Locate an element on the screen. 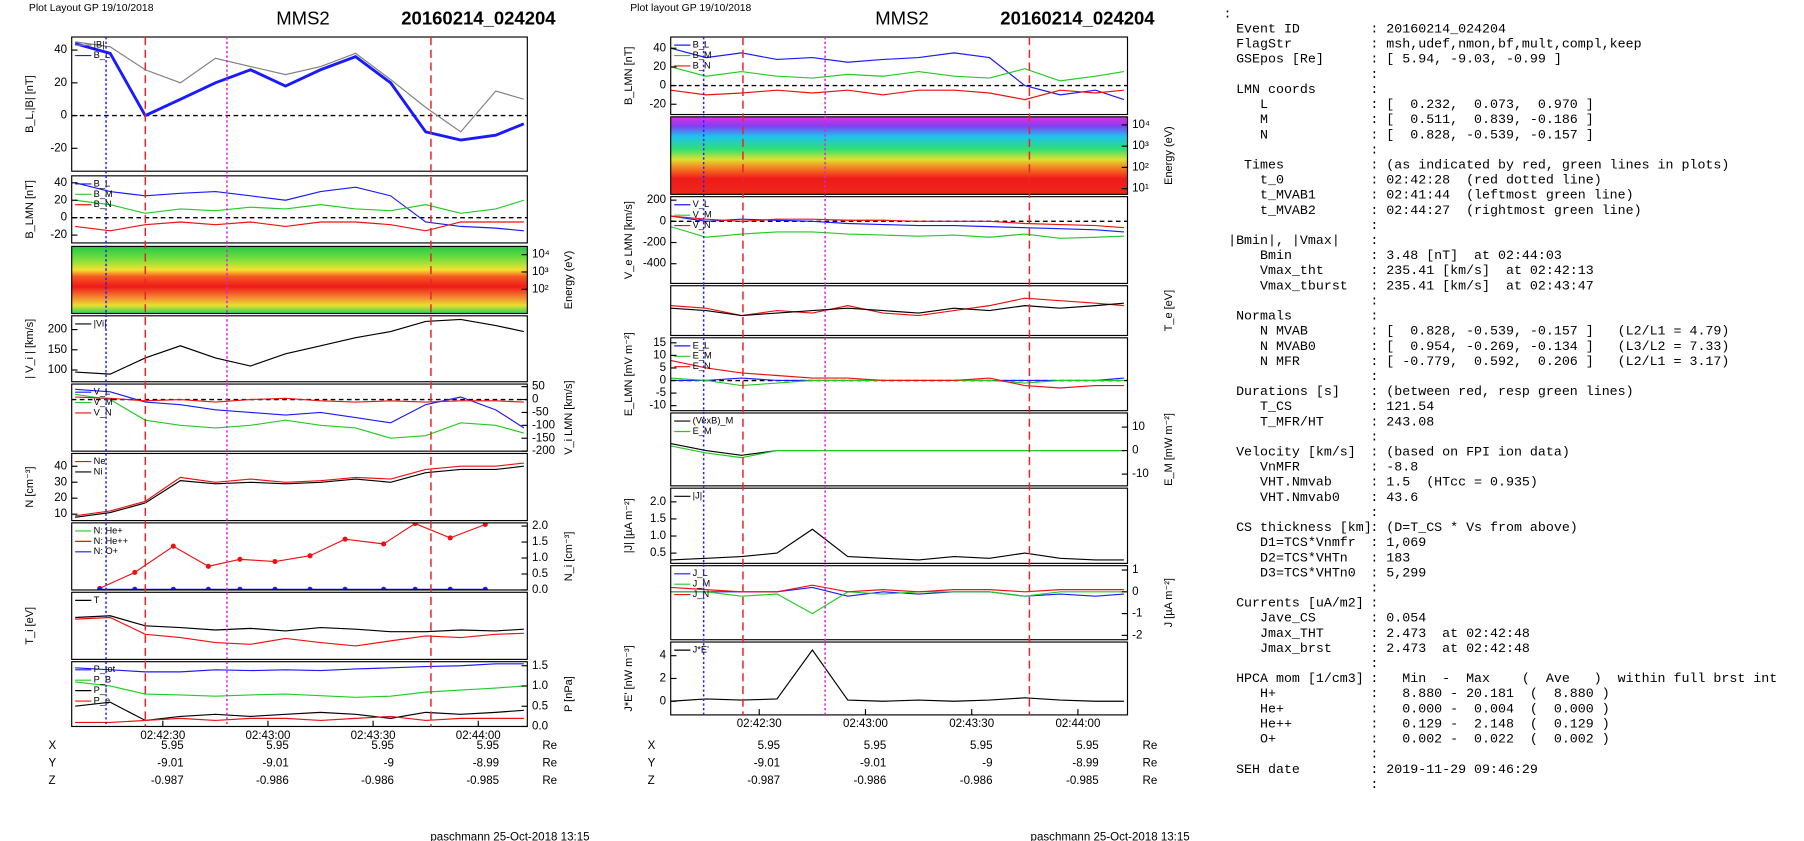 The width and height of the screenshot is (1804, 841). y-tick-label: 15 is located at coordinates (659, 343).